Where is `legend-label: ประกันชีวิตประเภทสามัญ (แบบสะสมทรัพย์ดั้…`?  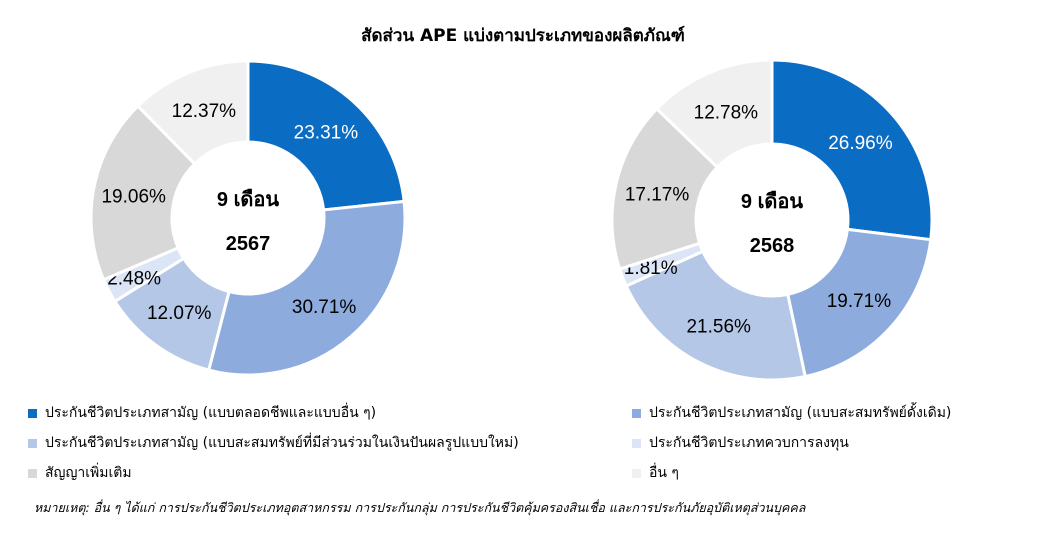 legend-label: ประกันชีวิตประเภทสามัญ (แบบสะสมทรัพย์ดั้… is located at coordinates (800, 413).